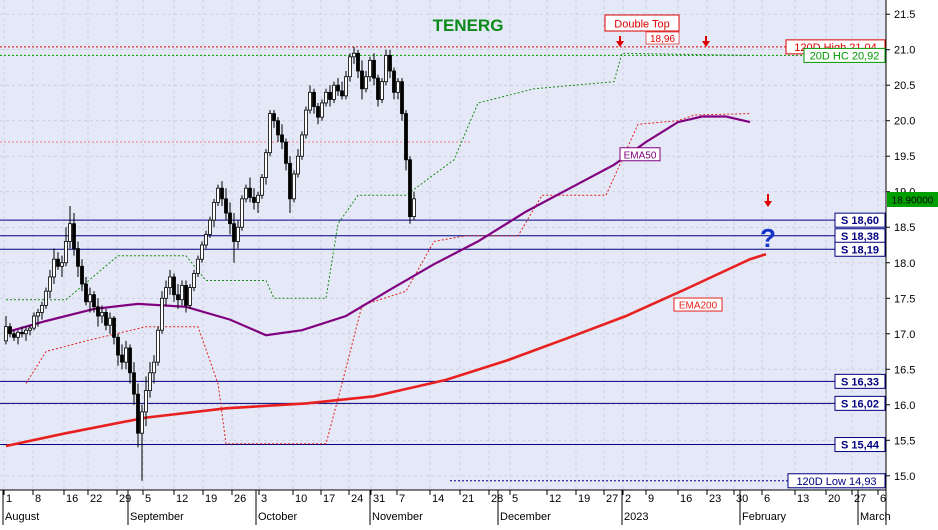 The width and height of the screenshot is (938, 530). I want to click on y-tick-label: 21.5, so click(904, 15).